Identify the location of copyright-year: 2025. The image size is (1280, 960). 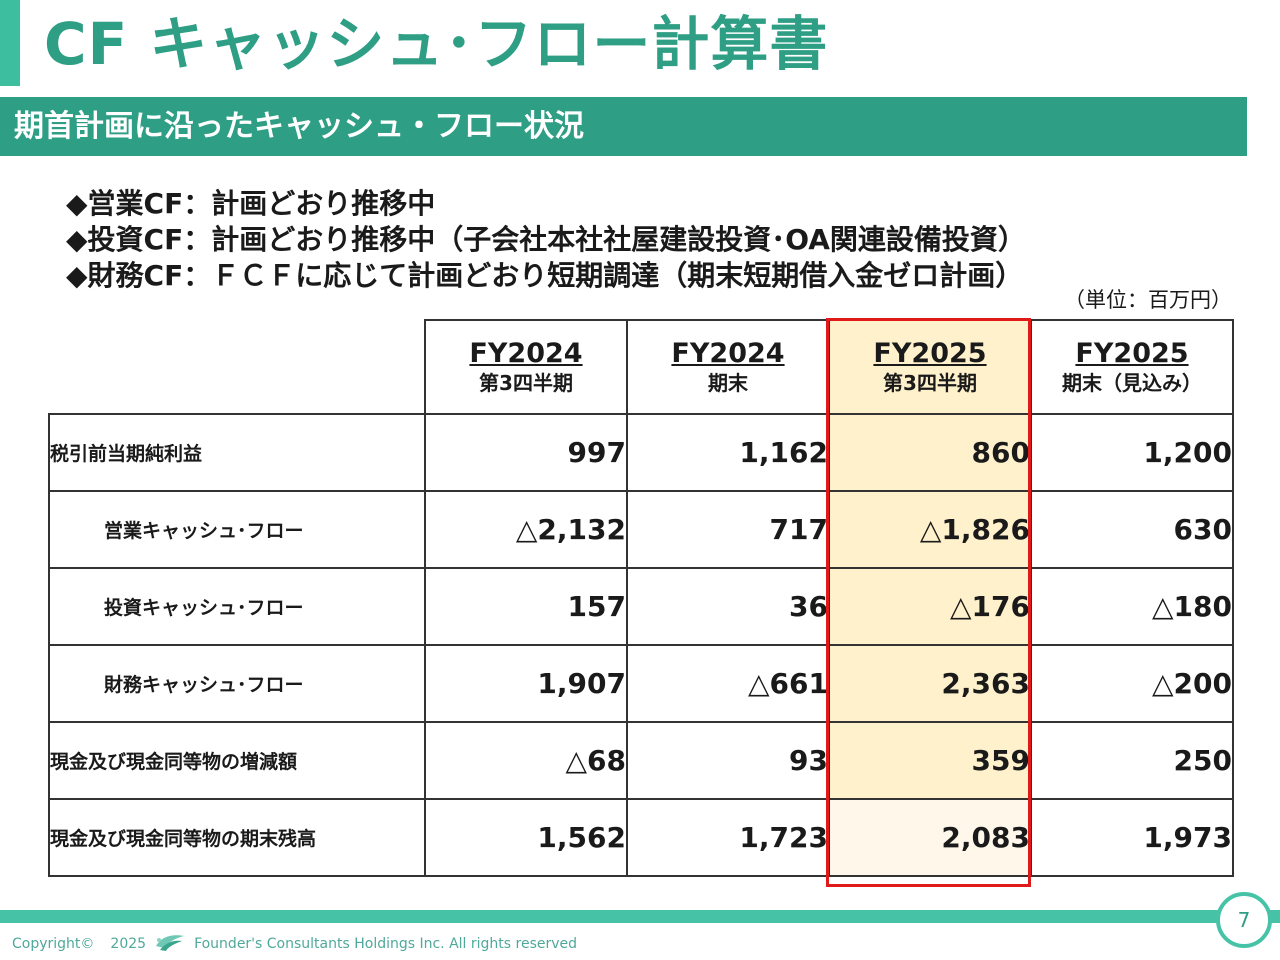
(128, 944).